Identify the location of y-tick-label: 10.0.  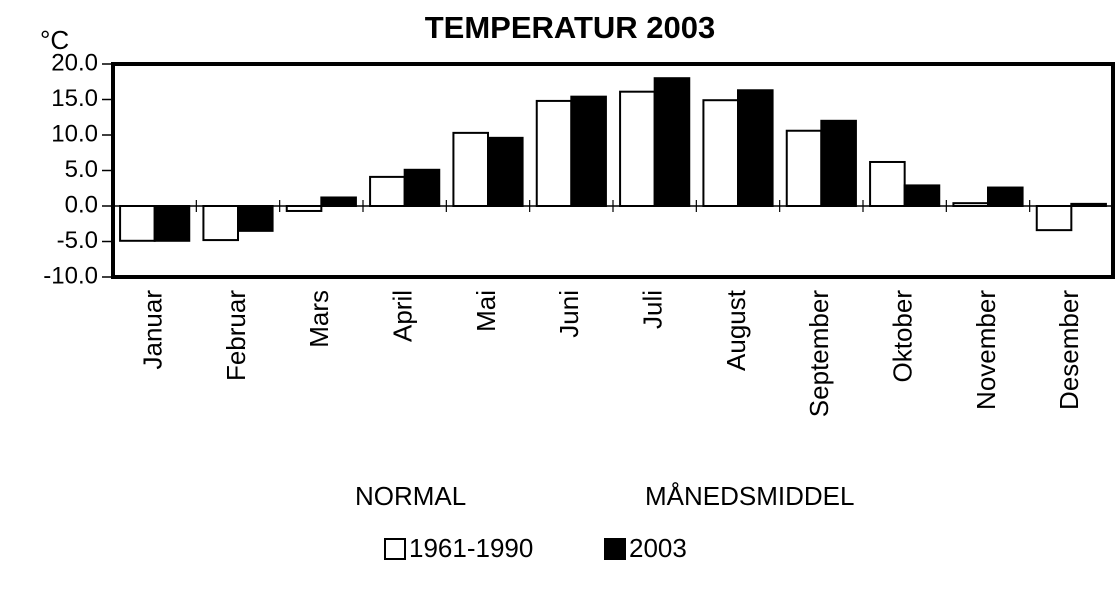
(74, 133).